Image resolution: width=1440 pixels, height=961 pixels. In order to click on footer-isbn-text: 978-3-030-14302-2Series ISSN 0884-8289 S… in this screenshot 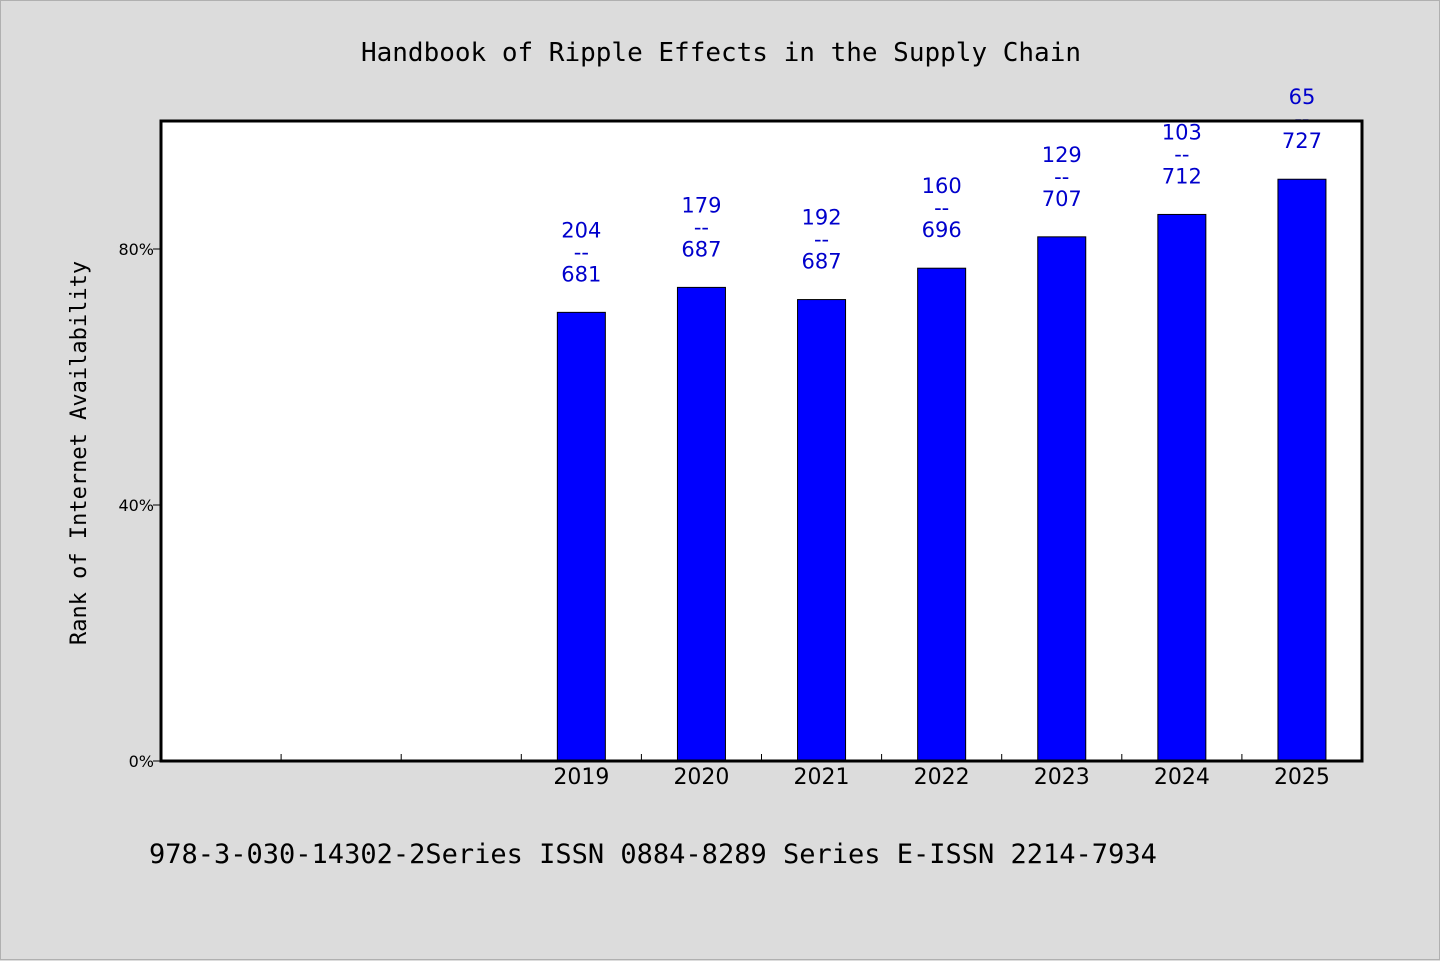, I will do `click(653, 854)`.